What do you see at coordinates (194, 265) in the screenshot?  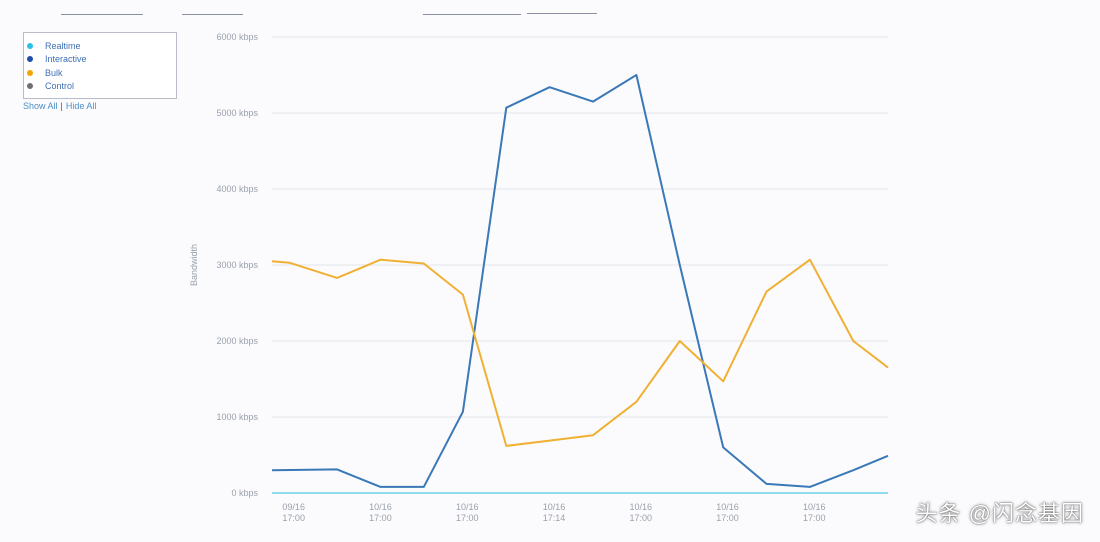 I see `y-axis-label: Bandwidth` at bounding box center [194, 265].